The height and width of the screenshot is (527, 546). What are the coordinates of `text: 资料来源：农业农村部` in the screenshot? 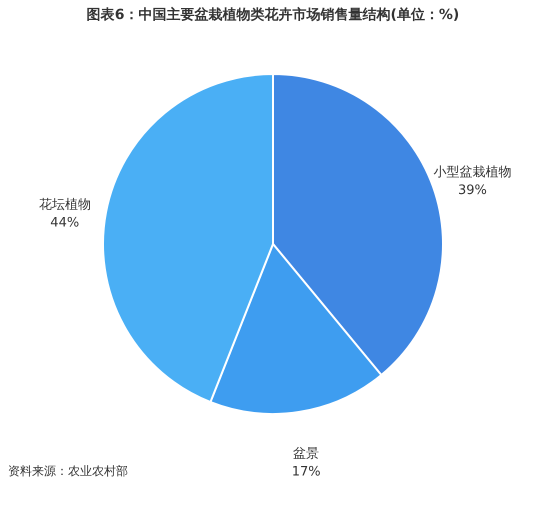 It's located at (68, 471).